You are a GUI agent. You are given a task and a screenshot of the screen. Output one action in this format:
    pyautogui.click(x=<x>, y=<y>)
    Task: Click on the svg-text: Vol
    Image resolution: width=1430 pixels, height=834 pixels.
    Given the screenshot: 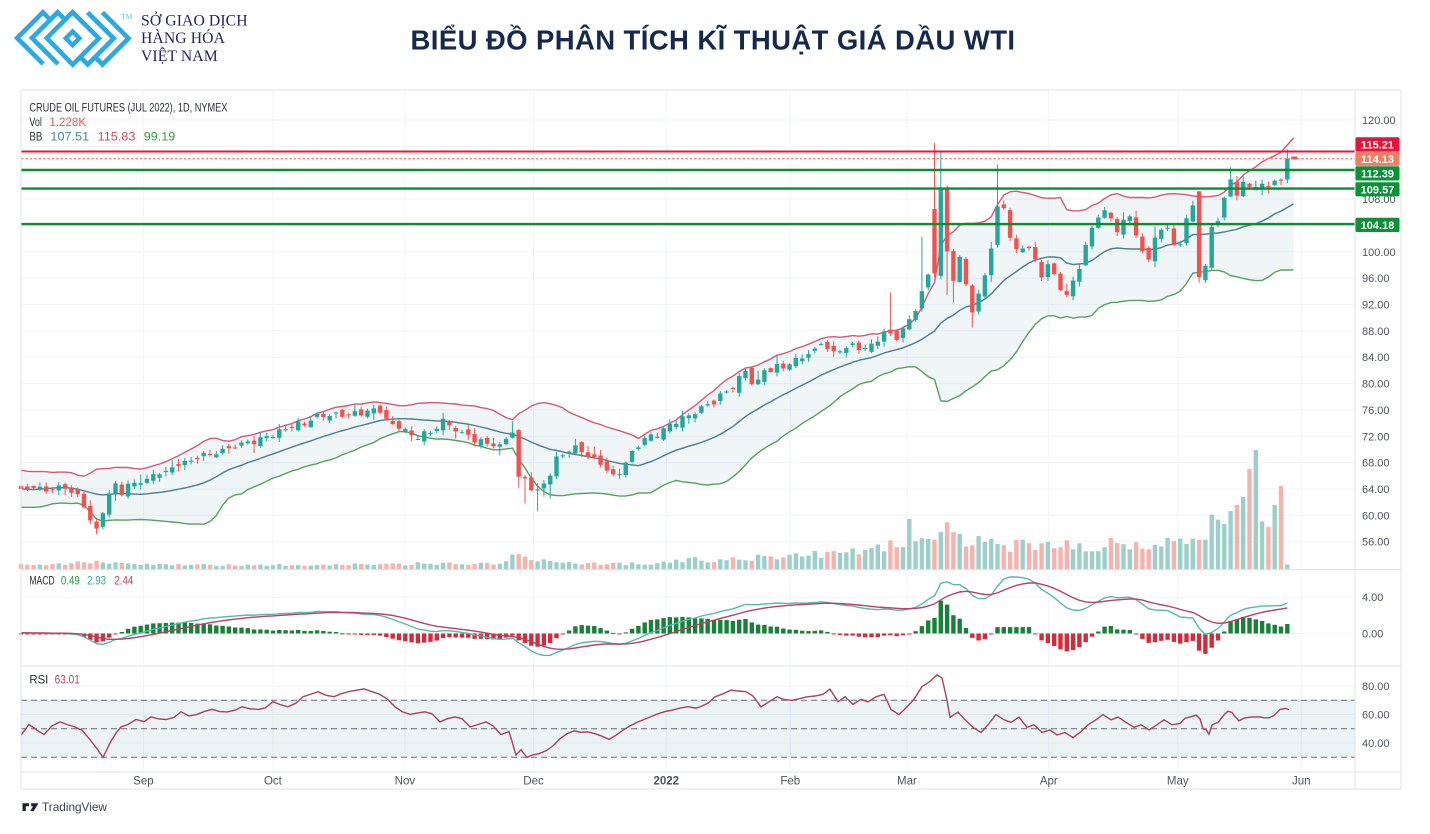 What is the action you would take?
    pyautogui.click(x=35, y=123)
    